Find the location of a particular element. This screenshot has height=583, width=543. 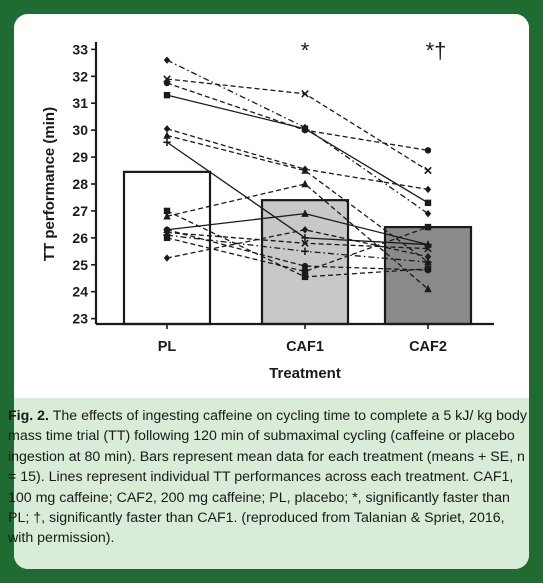

y-tick-label: 30 is located at coordinates (80, 130).